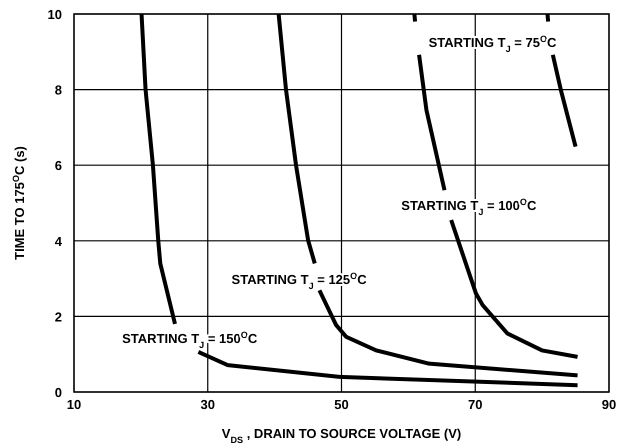  What do you see at coordinates (55, 14) in the screenshot?
I see `y-tick-label: 10` at bounding box center [55, 14].